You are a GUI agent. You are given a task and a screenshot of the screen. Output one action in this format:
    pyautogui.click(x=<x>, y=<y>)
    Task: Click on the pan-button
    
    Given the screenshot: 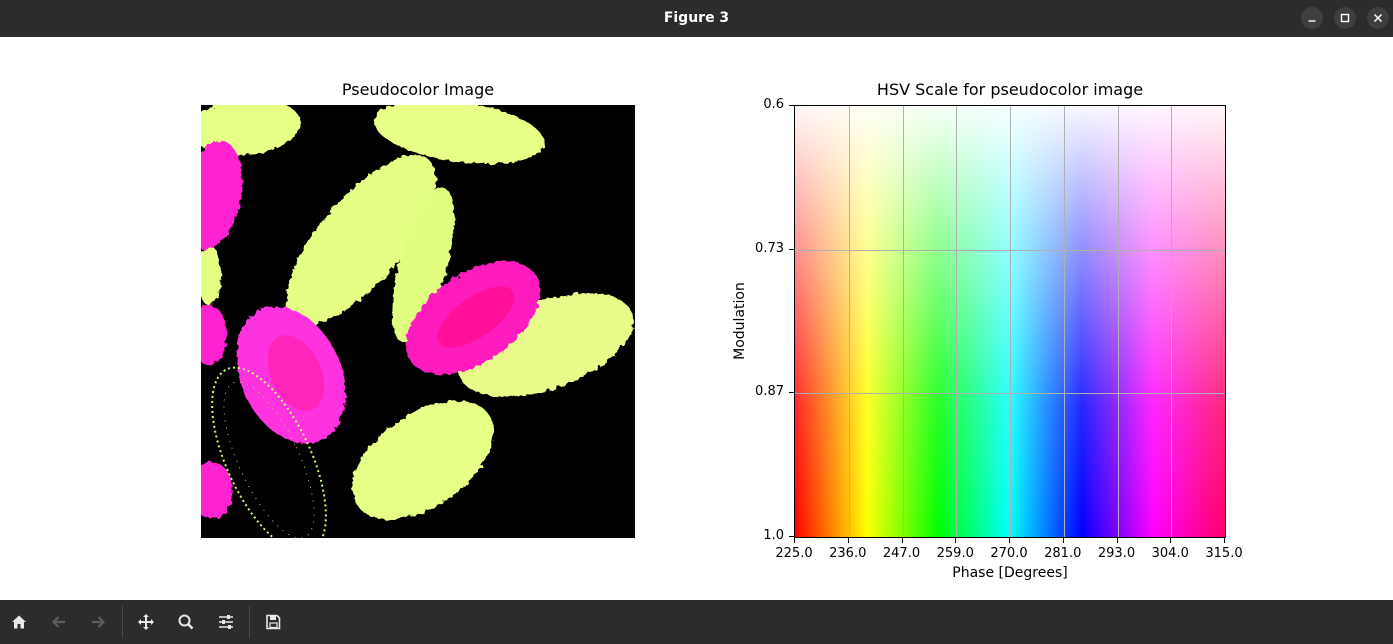 What is the action you would take?
    pyautogui.click(x=146, y=622)
    